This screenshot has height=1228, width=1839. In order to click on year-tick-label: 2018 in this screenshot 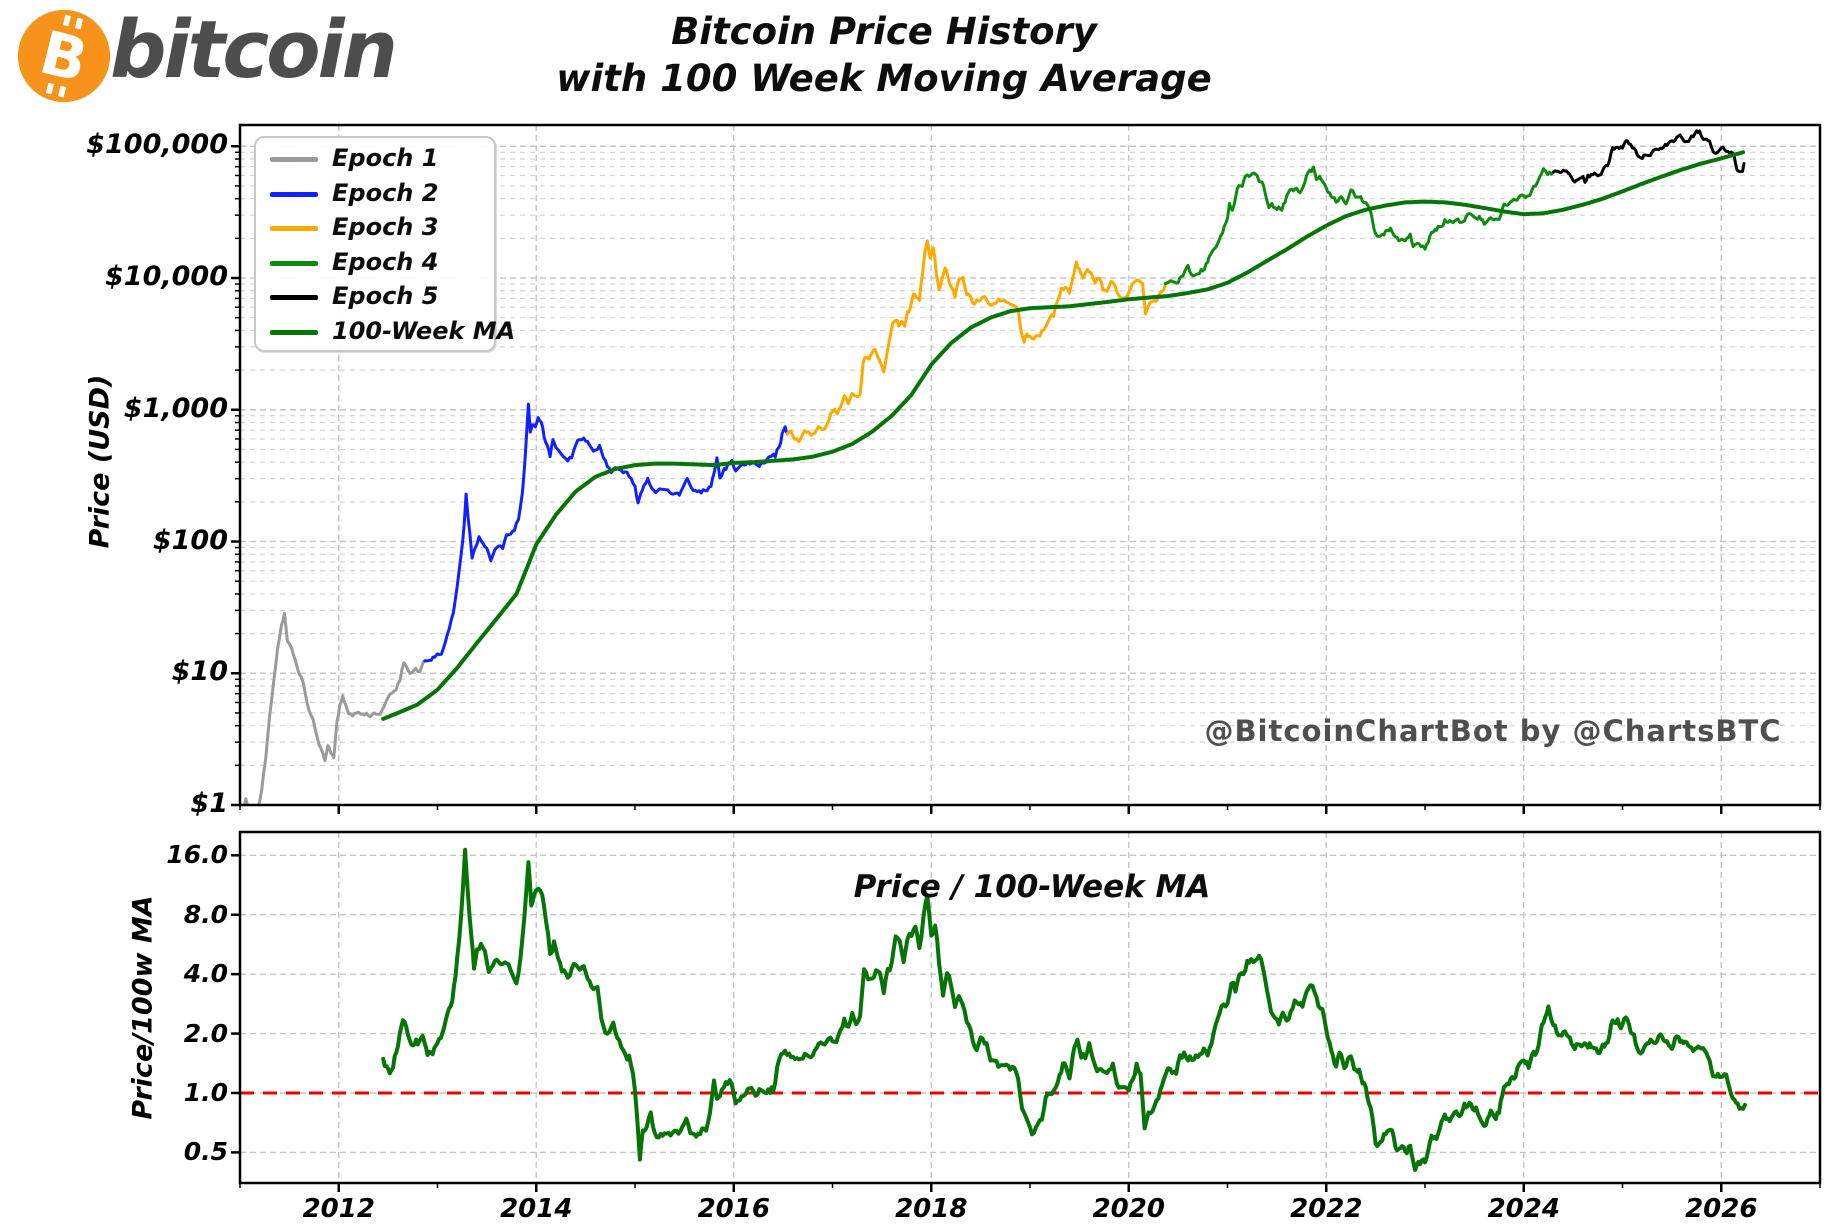, I will do `click(931, 1209)`.